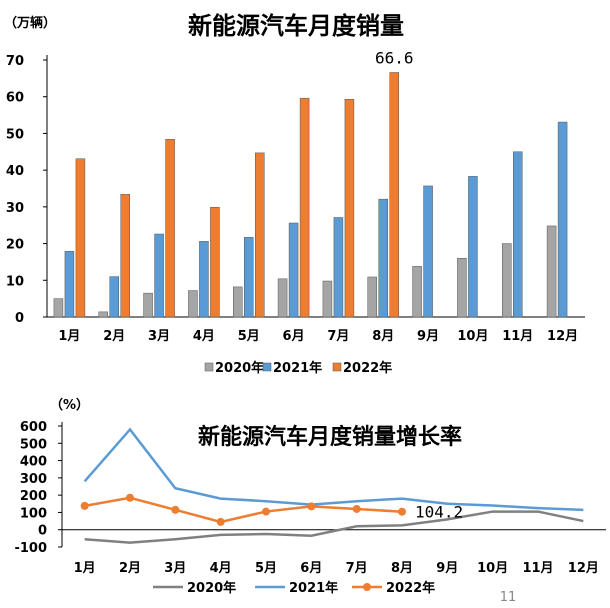 This screenshot has width=610, height=608. I want to click on line-y-tick-label: 300, so click(33, 479).